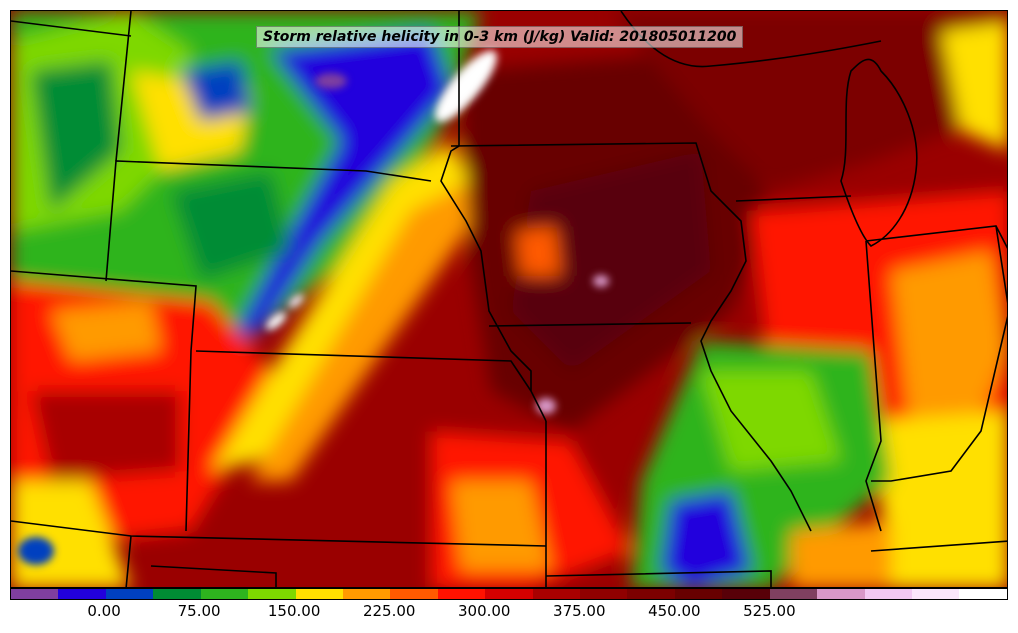 The image size is (1018, 633). I want to click on colorbar-tick-label: 0.00, so click(104, 611).